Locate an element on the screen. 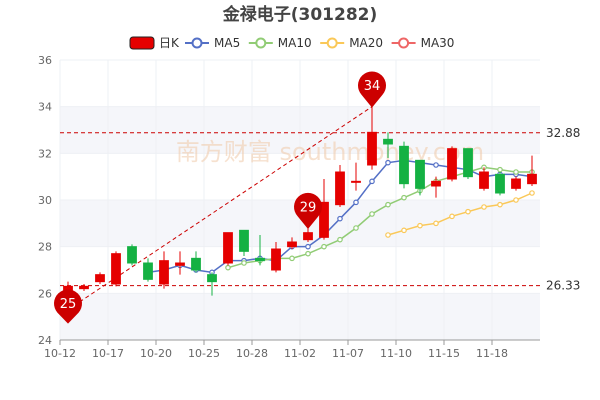  legend-label: MA5 is located at coordinates (227, 43).